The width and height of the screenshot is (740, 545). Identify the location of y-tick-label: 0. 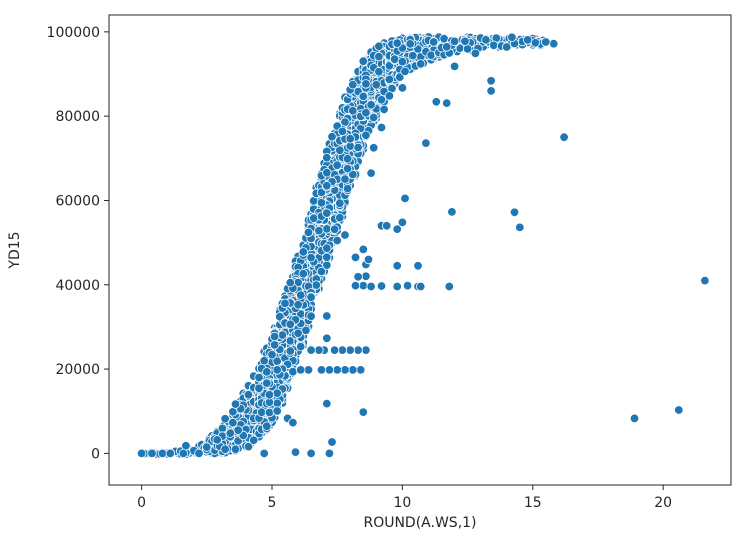
(95, 454).